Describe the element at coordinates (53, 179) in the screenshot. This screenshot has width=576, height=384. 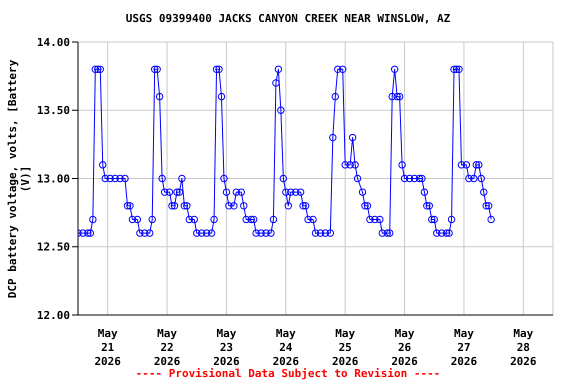
I see `y-tick-label: 13.00` at that location.